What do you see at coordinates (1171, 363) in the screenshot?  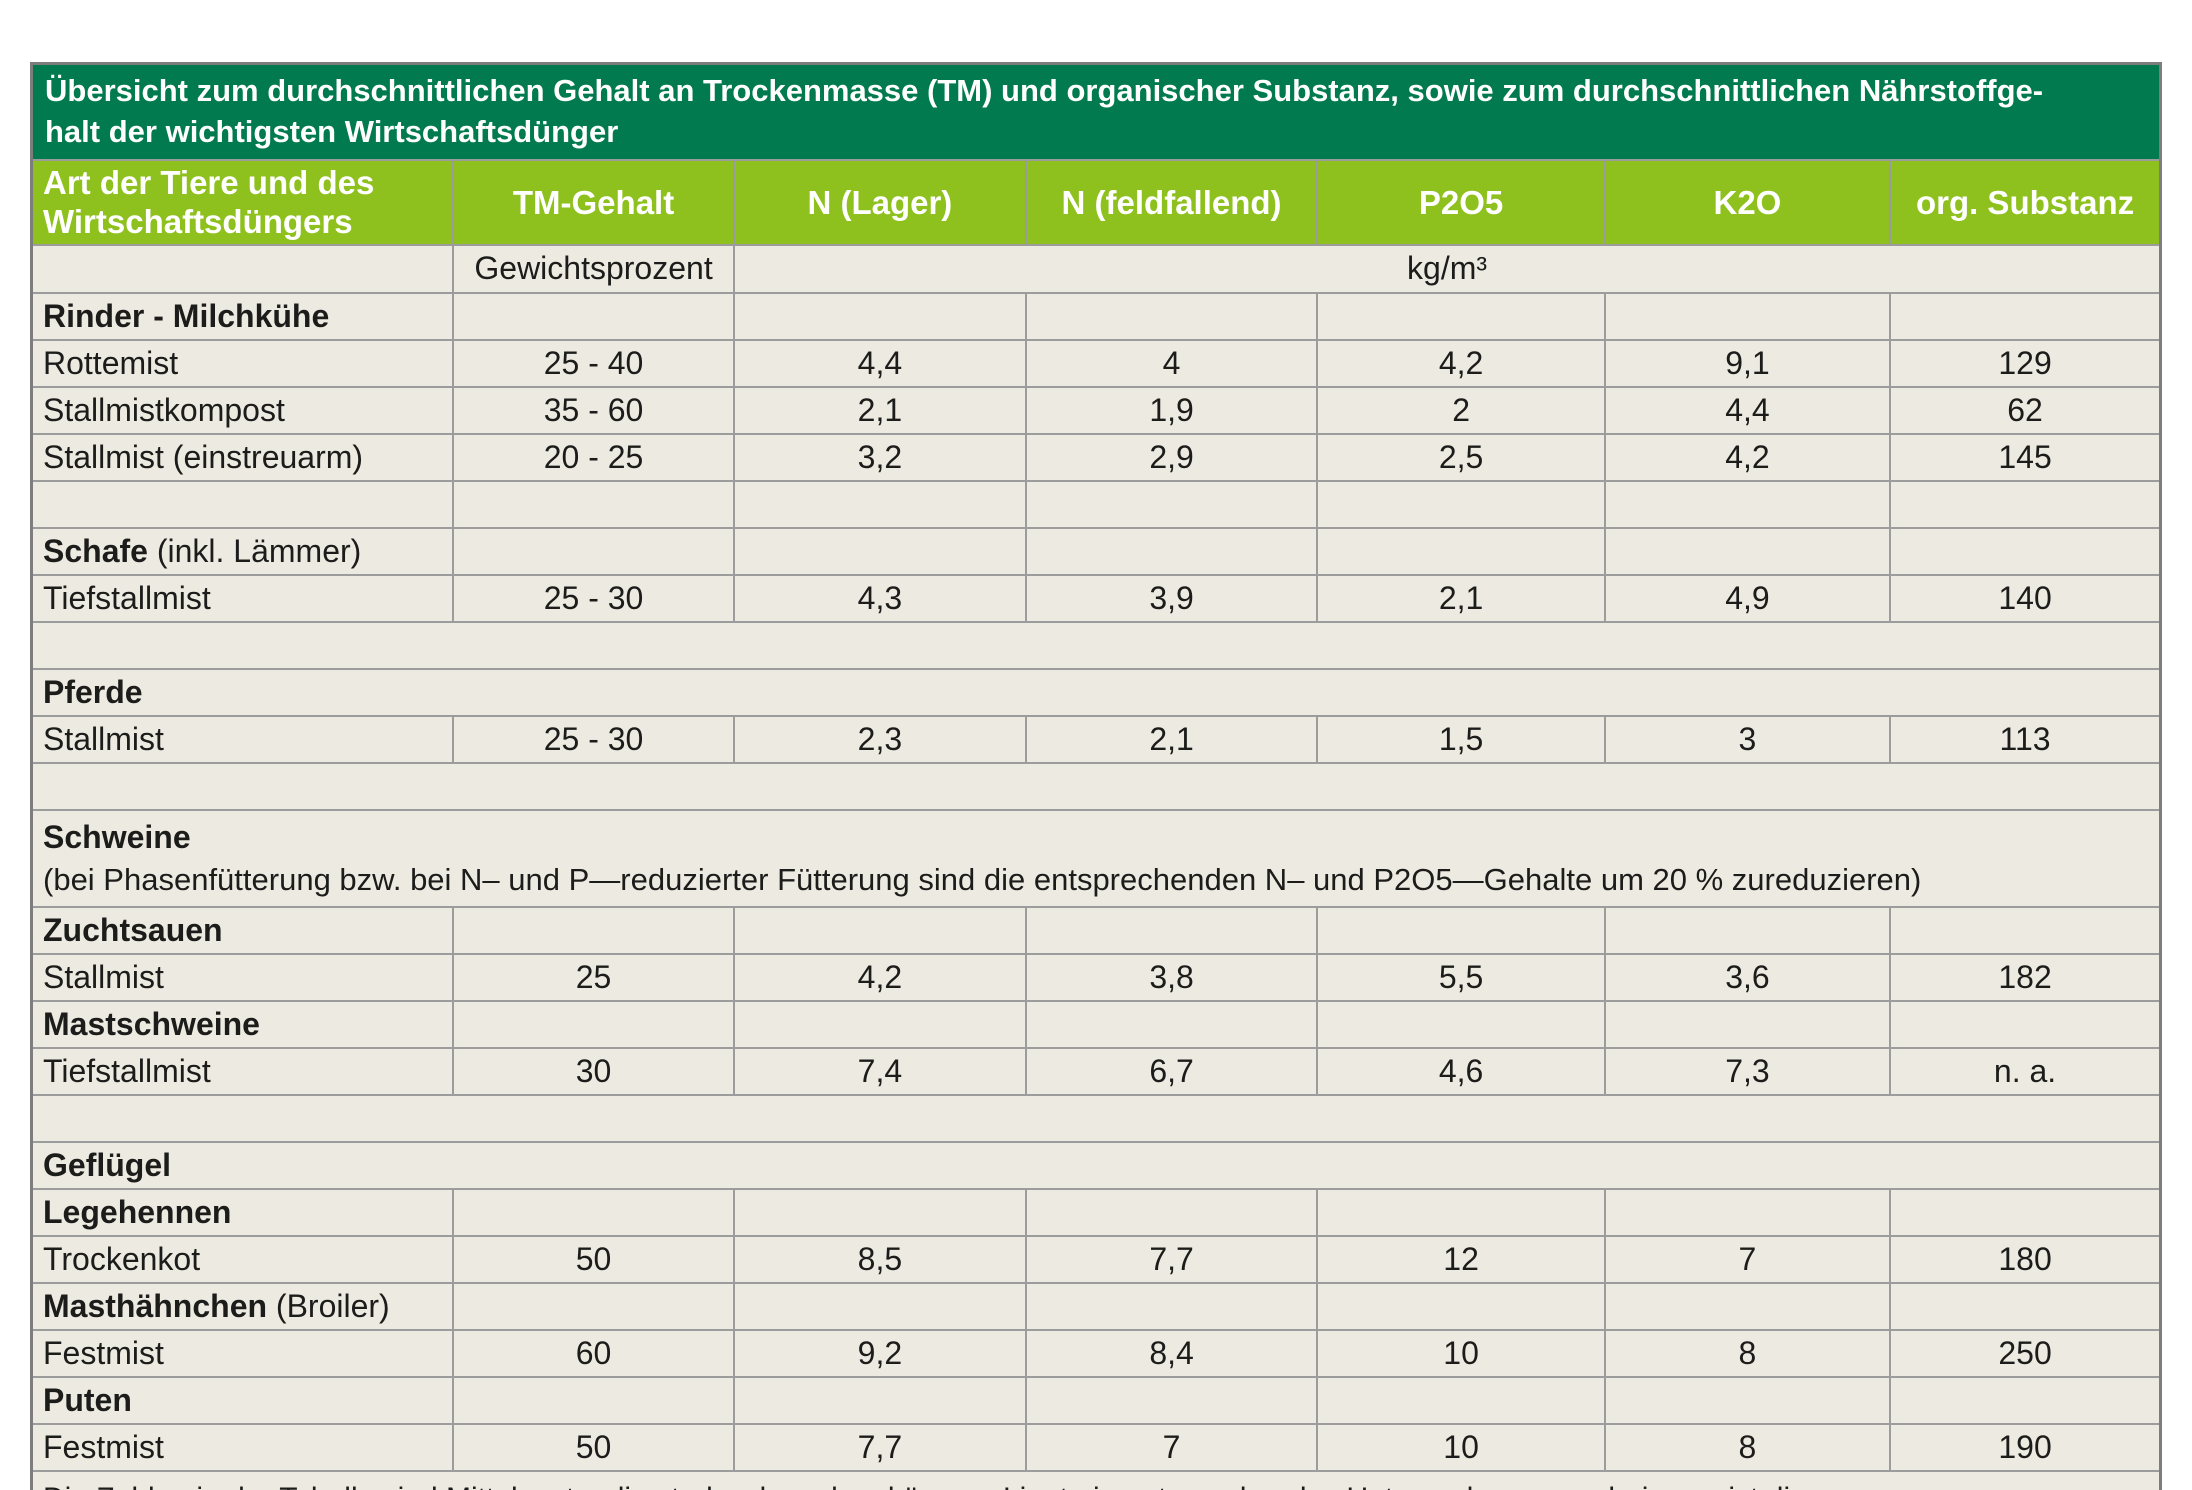 I see `value-cell: 4` at bounding box center [1171, 363].